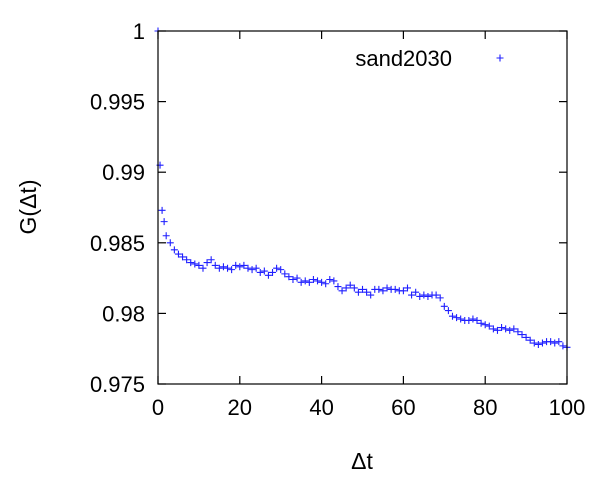  Describe the element at coordinates (123, 313) in the screenshot. I see `y-tick-label: 0.98` at that location.